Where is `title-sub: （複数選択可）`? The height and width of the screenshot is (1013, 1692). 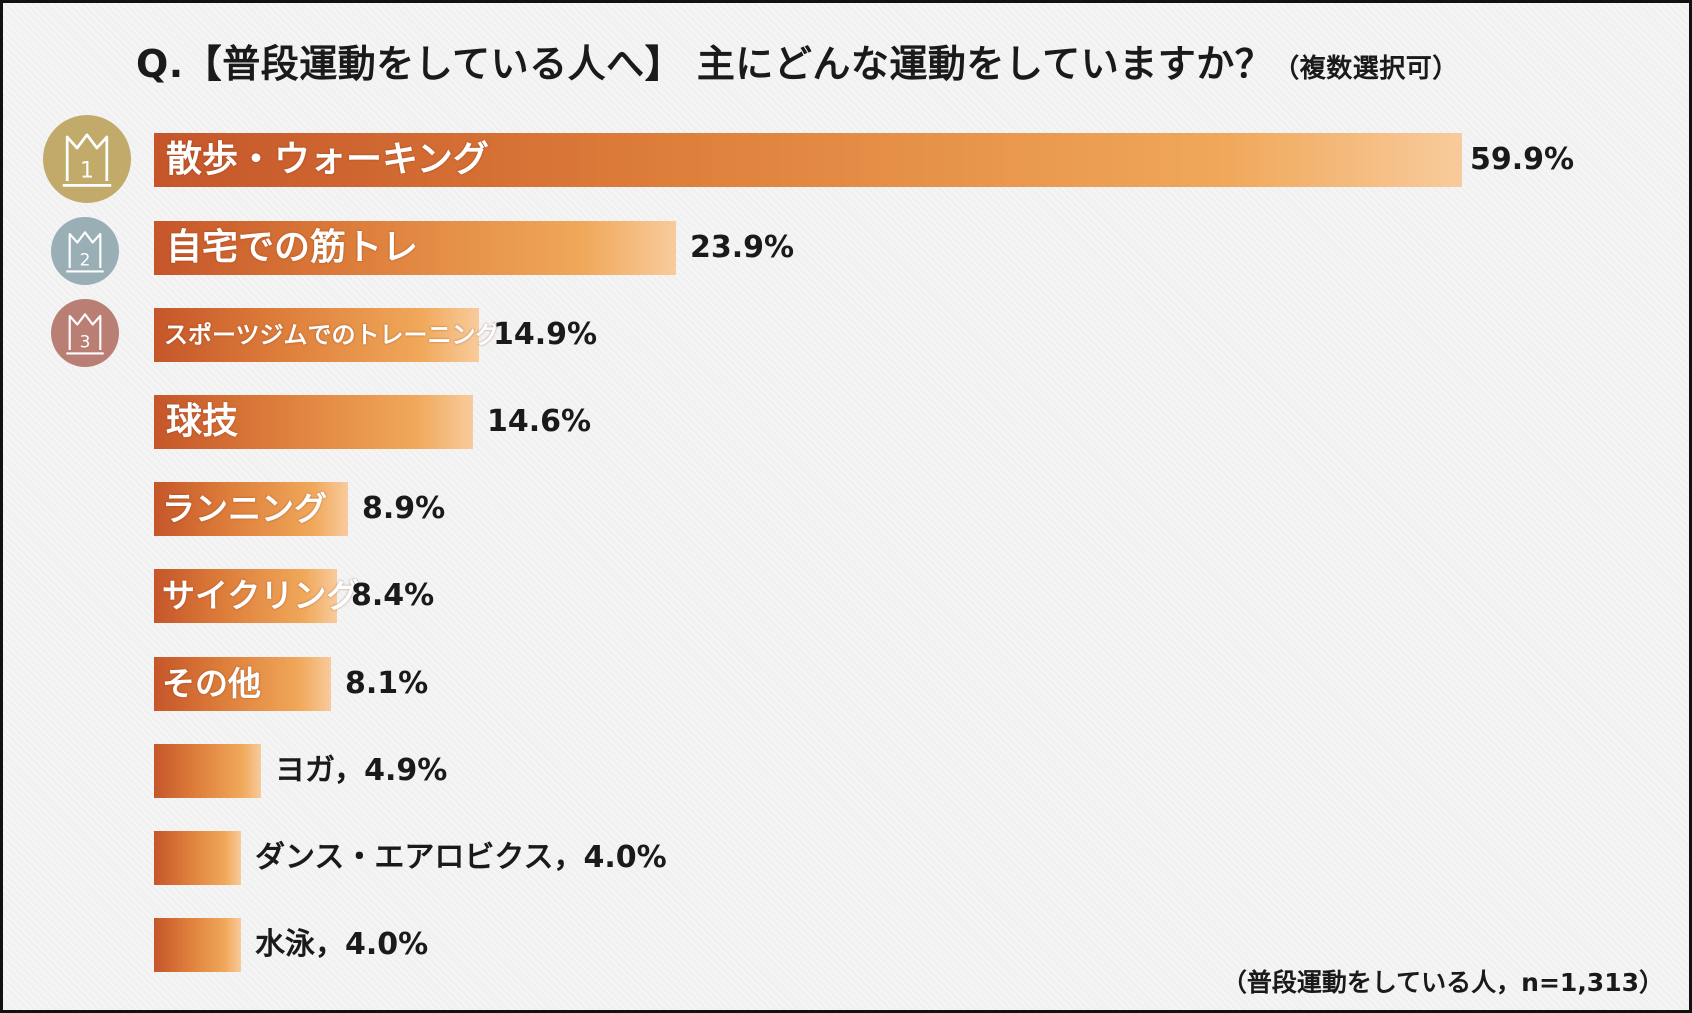 title-sub: （複数選択可） is located at coordinates (1366, 69).